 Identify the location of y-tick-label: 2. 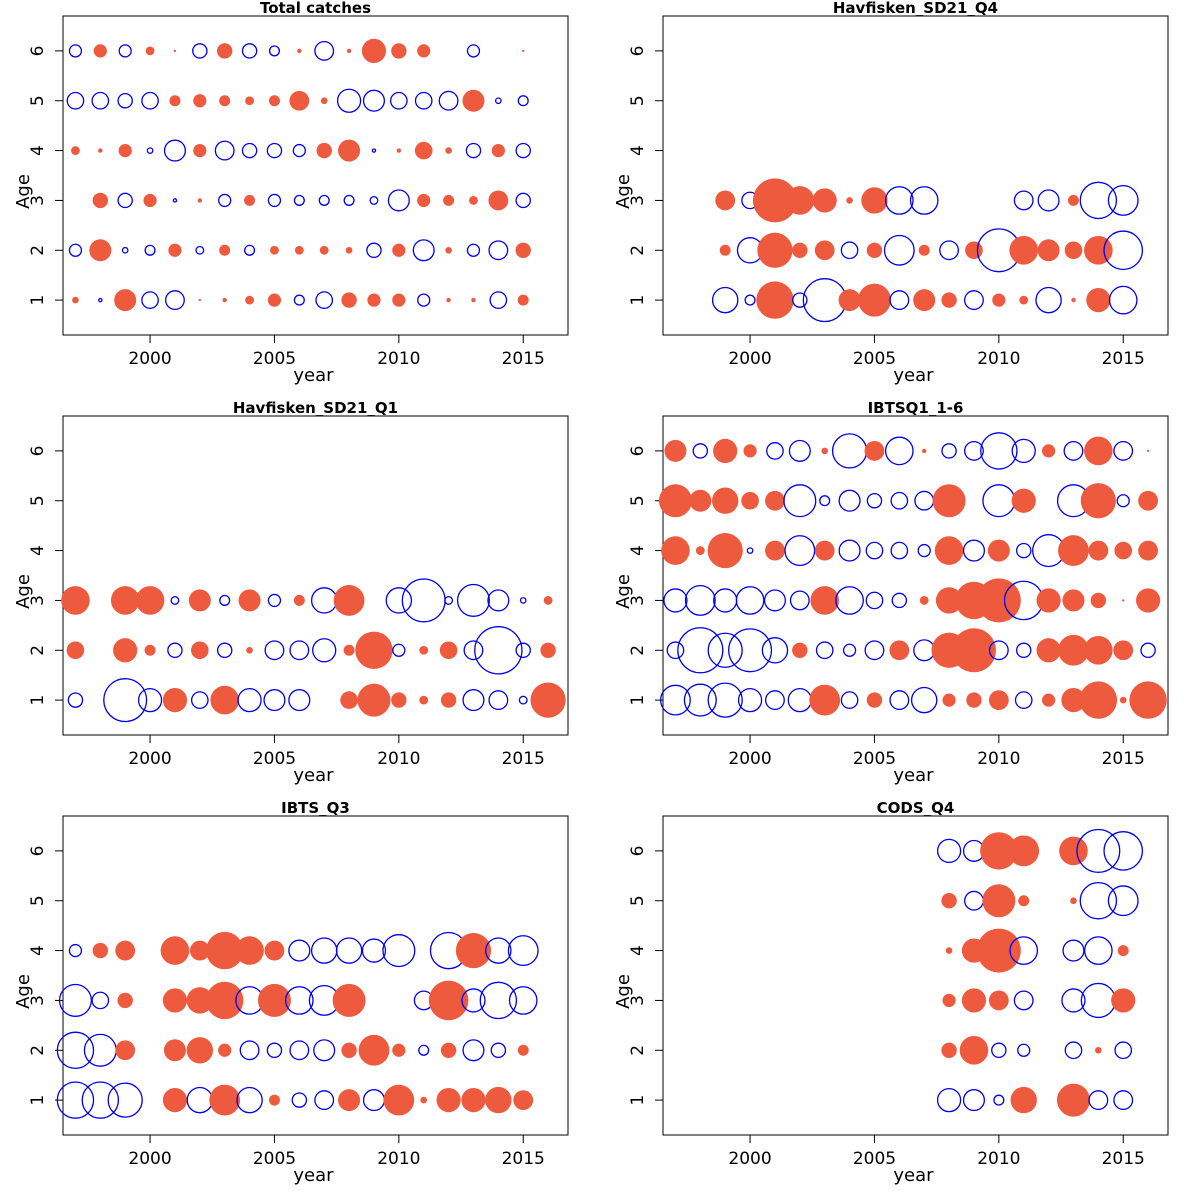
(638, 250).